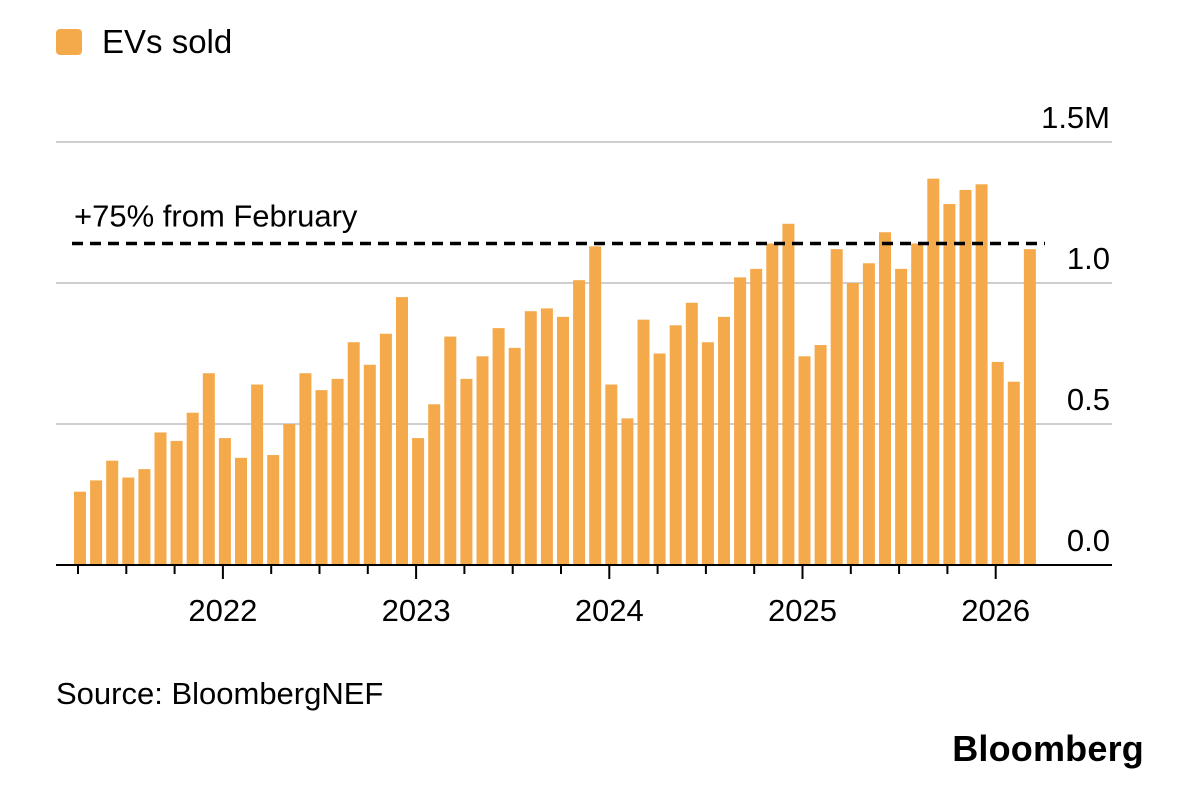  What do you see at coordinates (216, 216) in the screenshot?
I see `reference-annotation: +75% from February` at bounding box center [216, 216].